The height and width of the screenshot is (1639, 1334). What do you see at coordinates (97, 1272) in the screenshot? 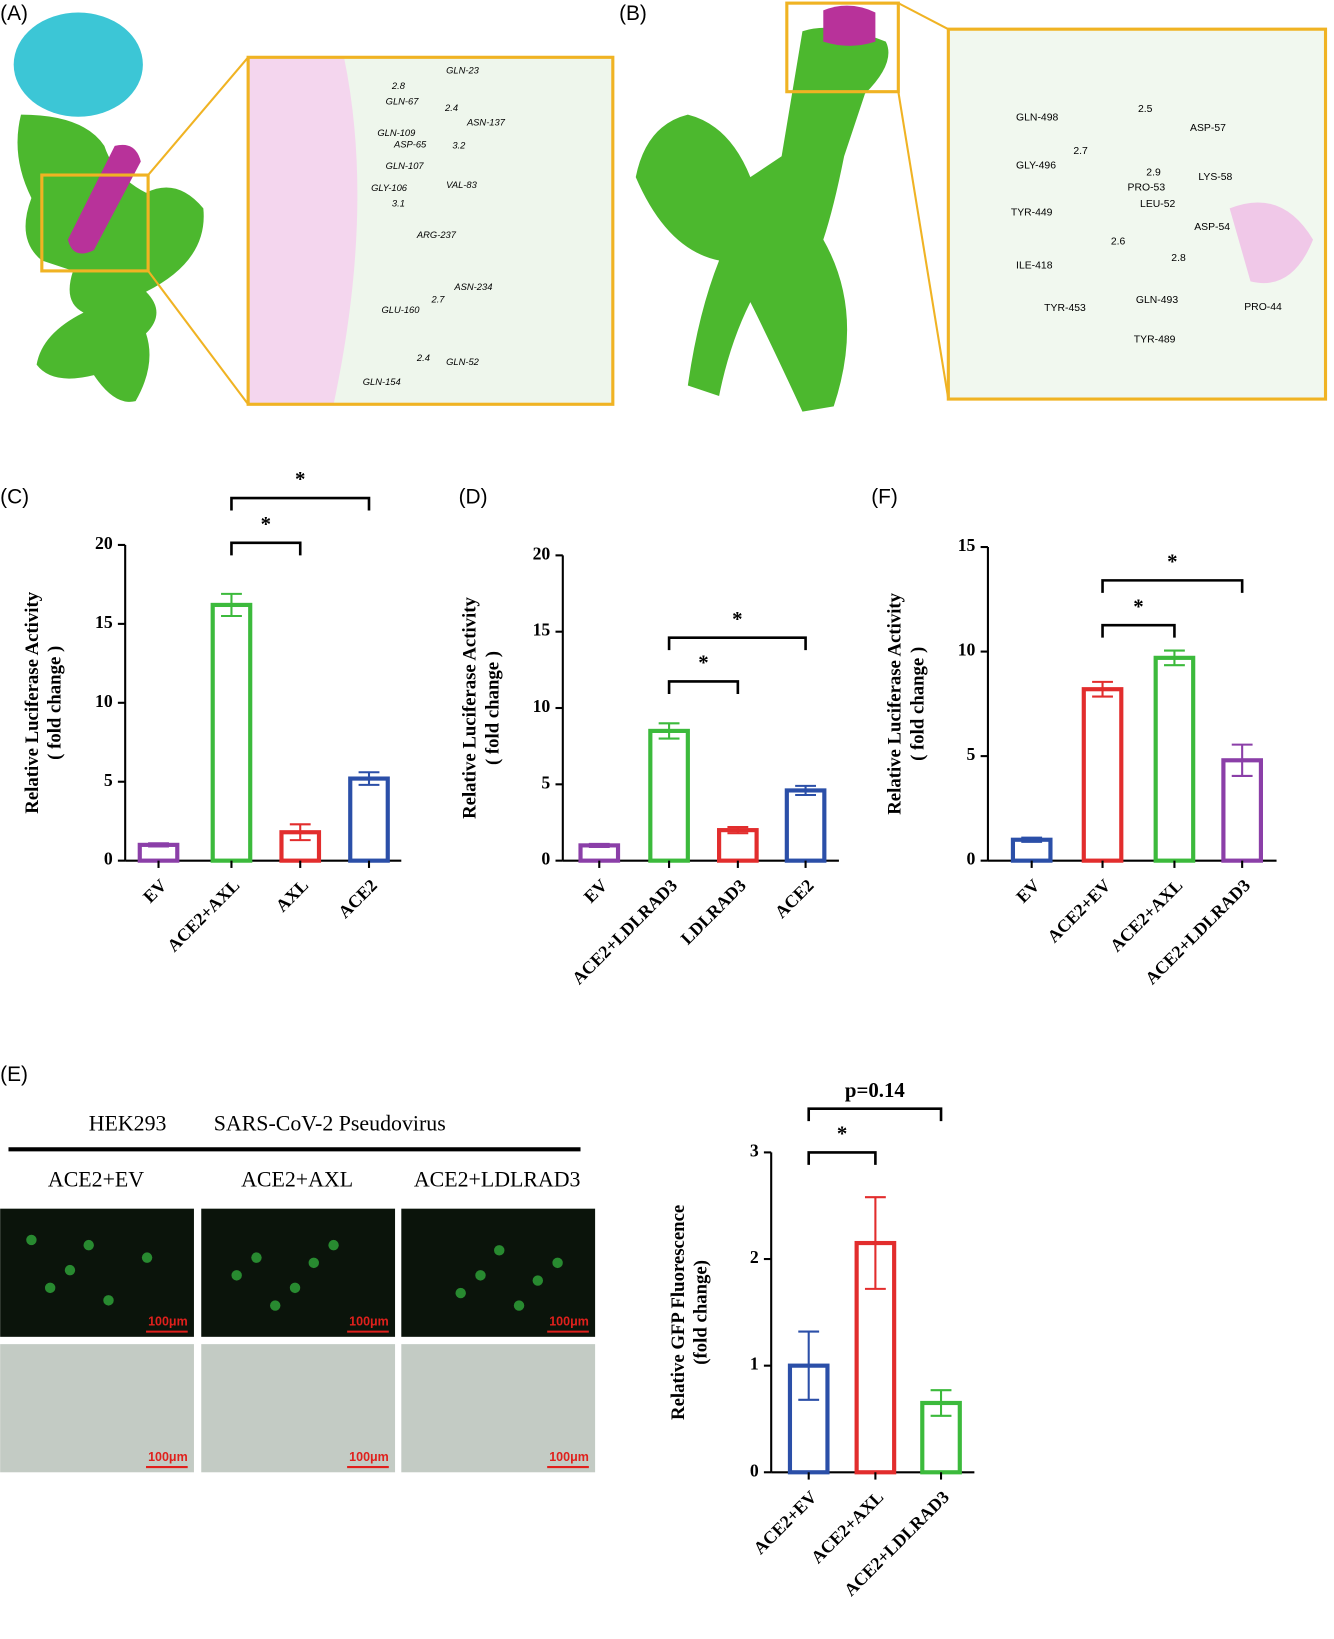
I see `fluorescence-image` at bounding box center [97, 1272].